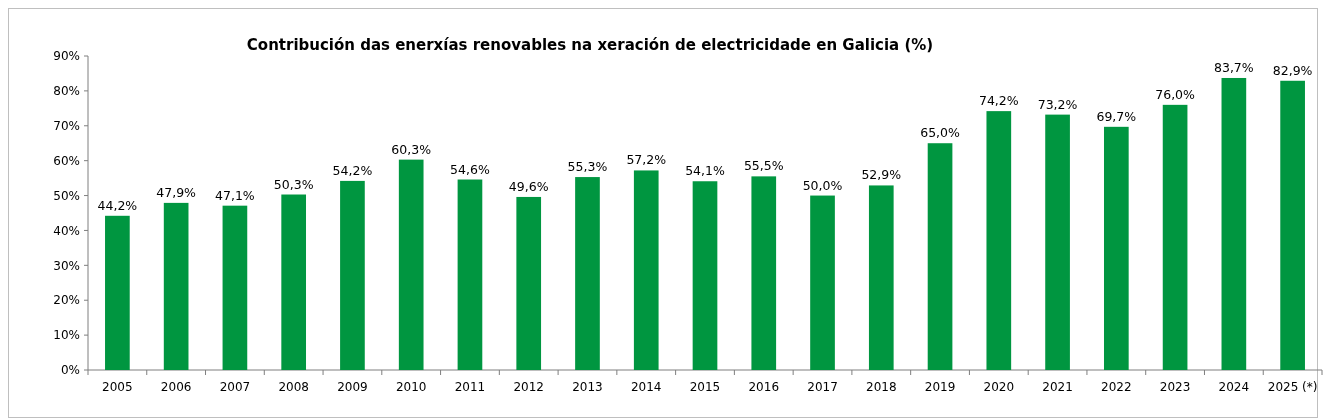 Image resolution: width=1326 pixels, height=419 pixels. I want to click on x-tick-label: 2007, so click(235, 387).